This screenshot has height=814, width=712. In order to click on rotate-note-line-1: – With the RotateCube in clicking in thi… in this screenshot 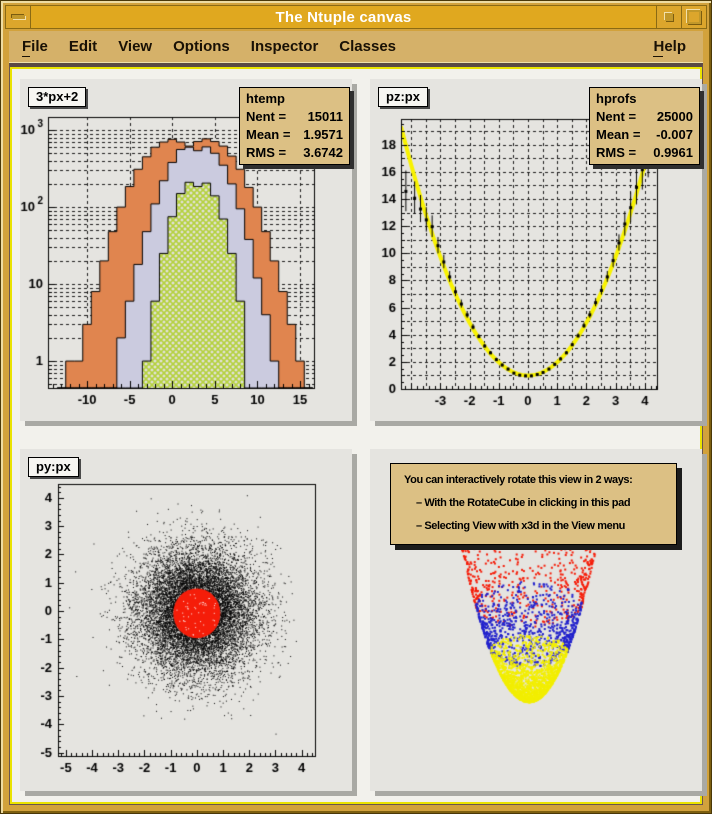, I will do `click(523, 503)`.